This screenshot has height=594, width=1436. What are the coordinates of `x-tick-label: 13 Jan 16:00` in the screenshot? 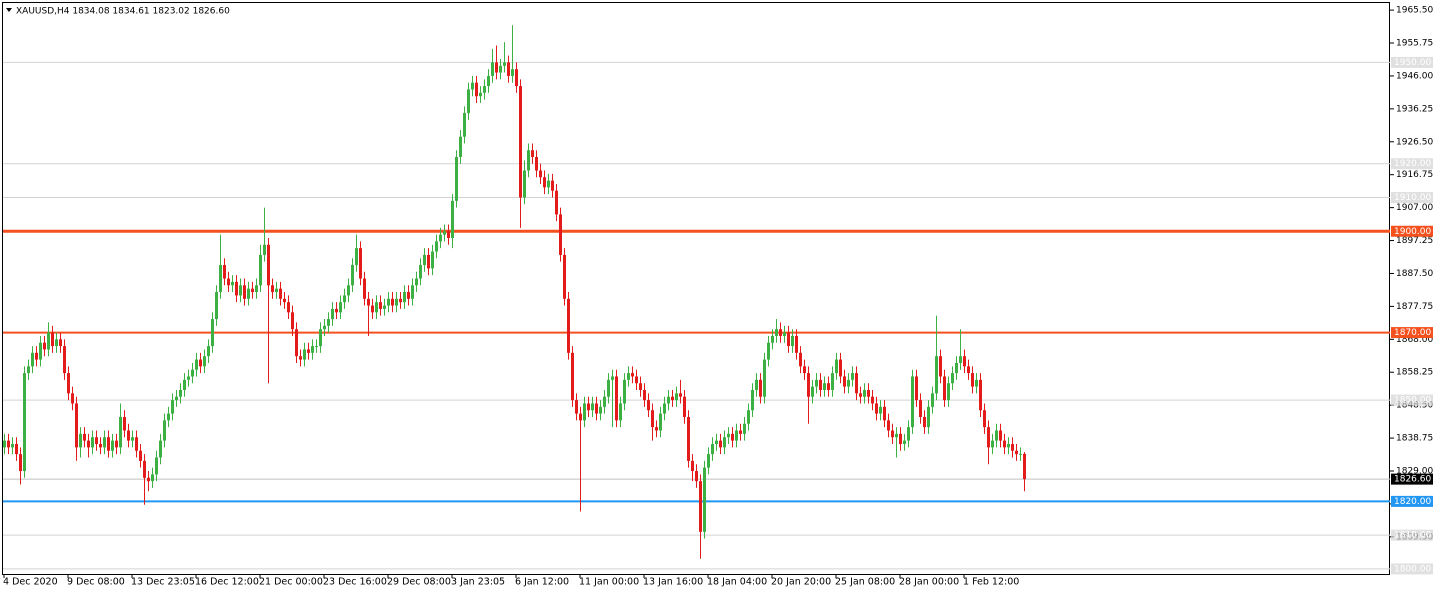 It's located at (673, 582).